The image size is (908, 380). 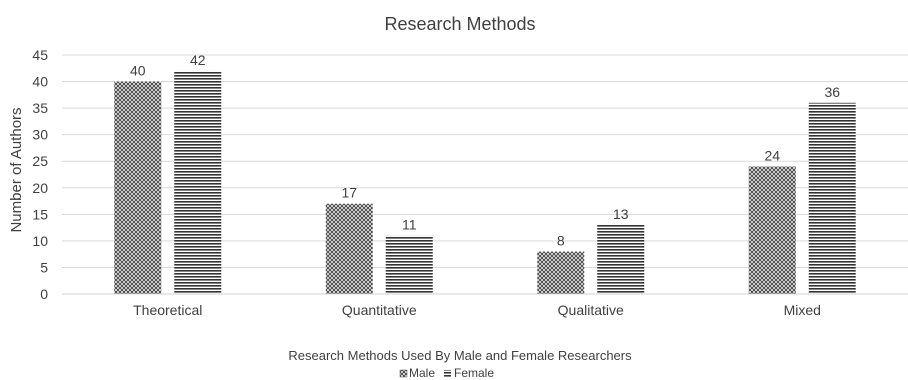 What do you see at coordinates (832, 198) in the screenshot?
I see `bar-female-mixed` at bounding box center [832, 198].